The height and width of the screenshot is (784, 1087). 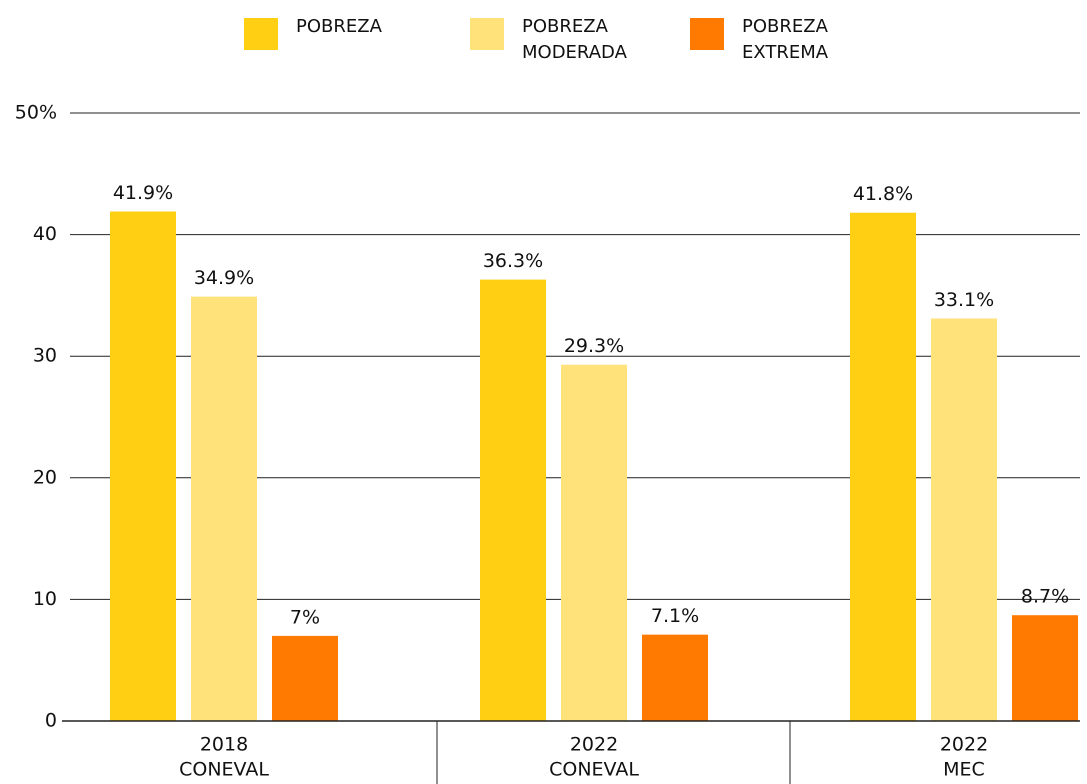 I want to click on y-tick-label: 30, so click(x=45, y=356).